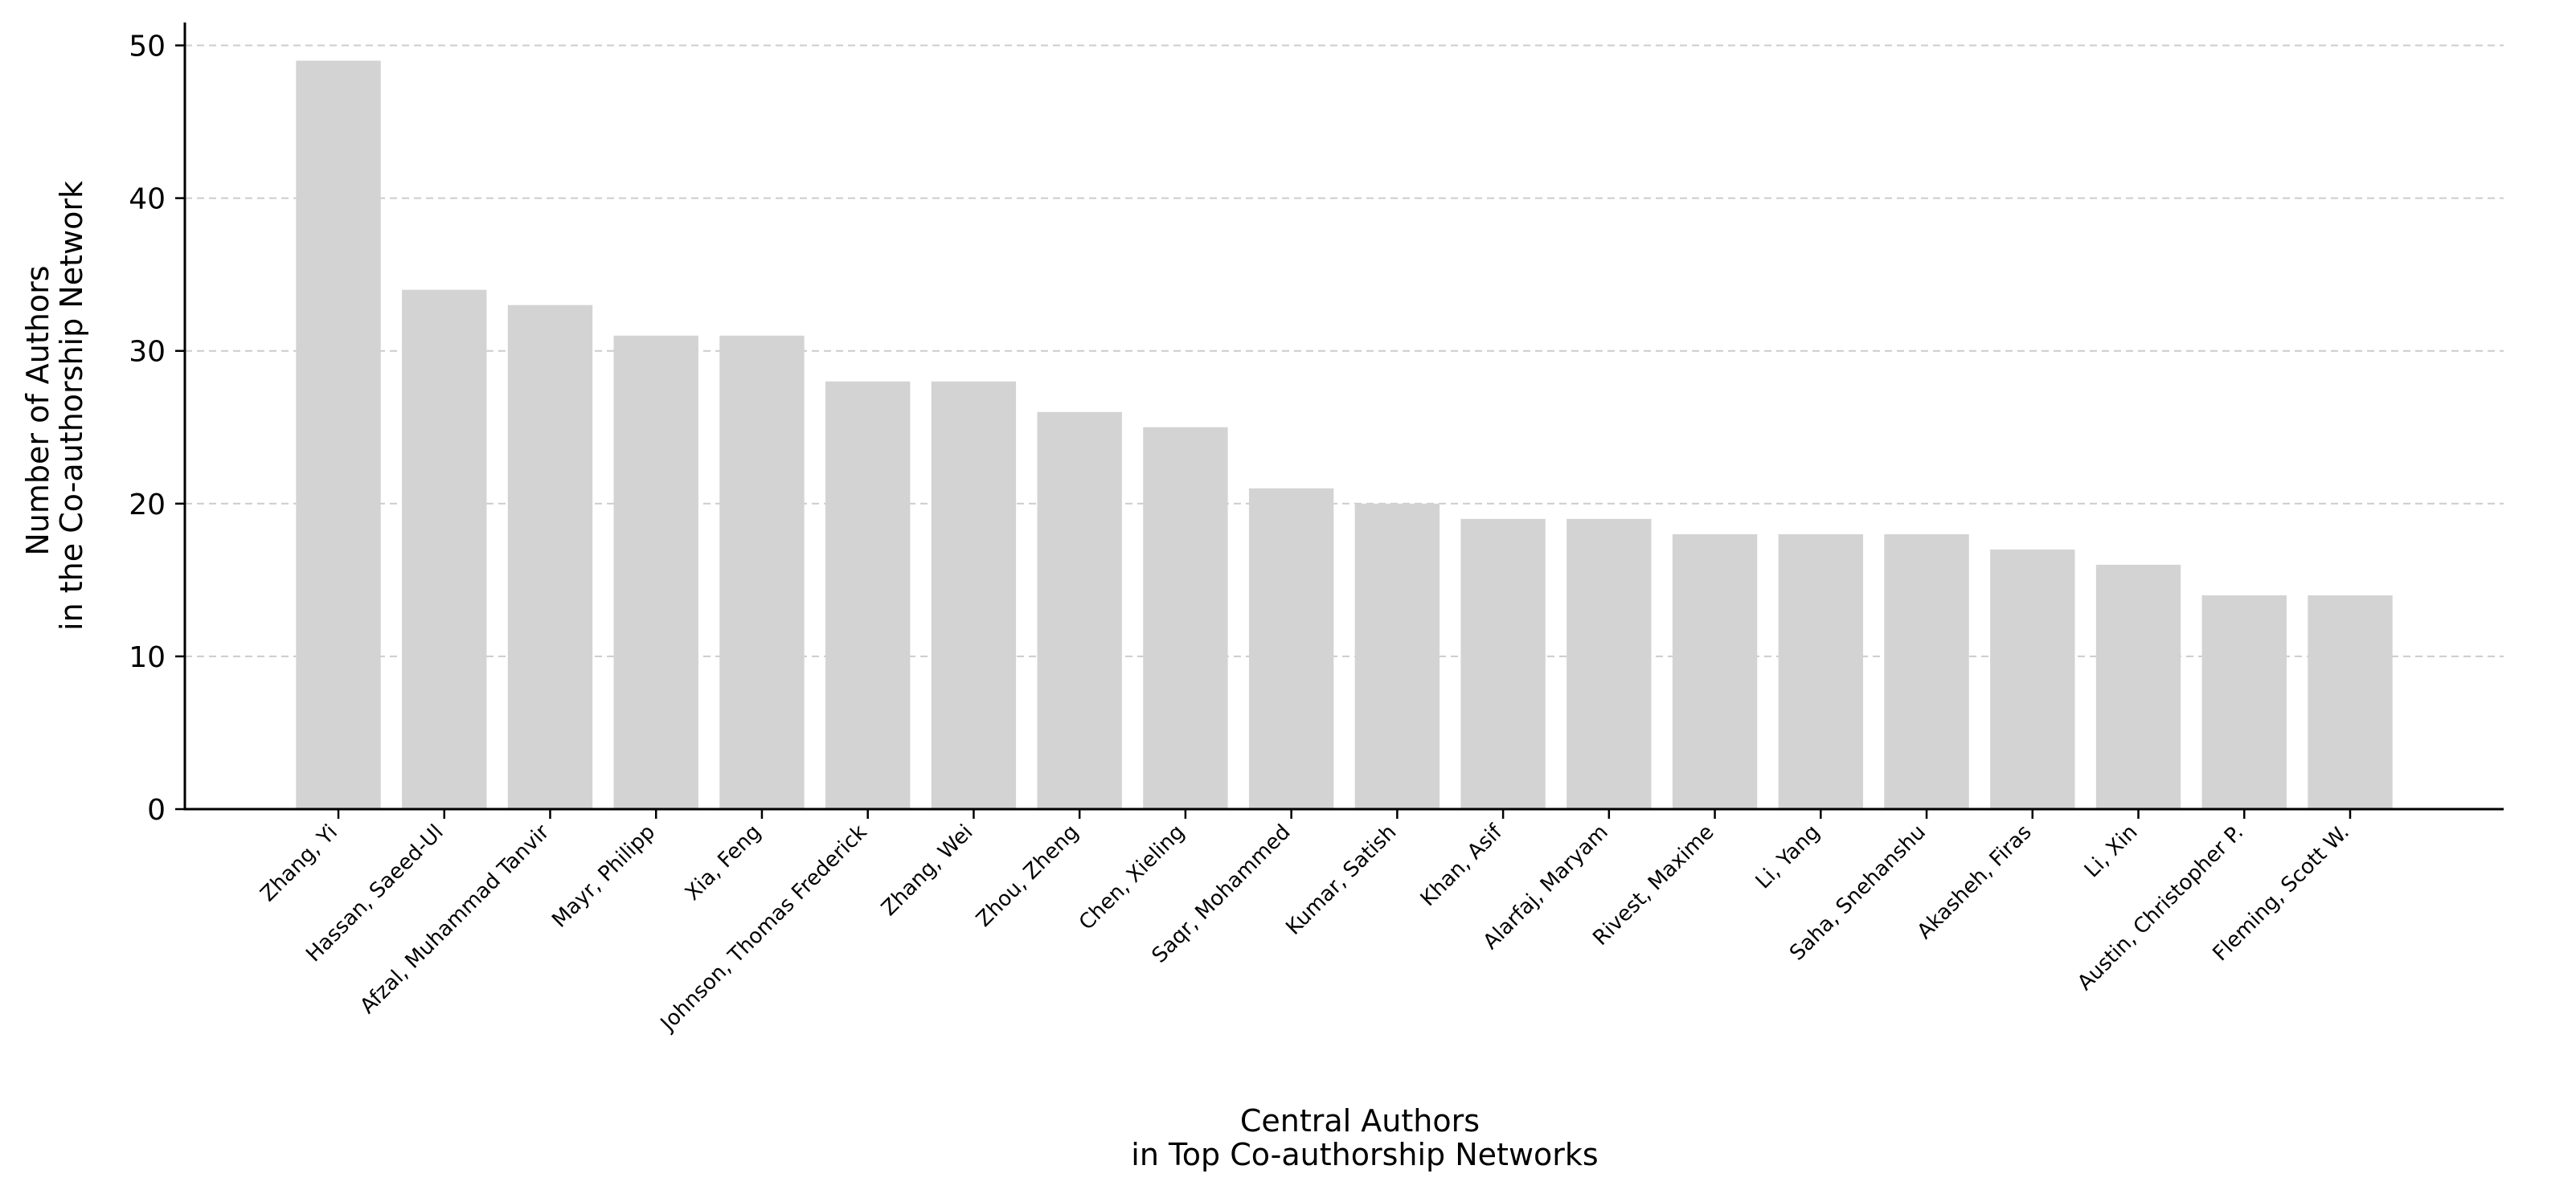 Image resolution: width=2576 pixels, height=1194 pixels. Describe the element at coordinates (147, 505) in the screenshot. I see `y-tick-label: 20` at that location.